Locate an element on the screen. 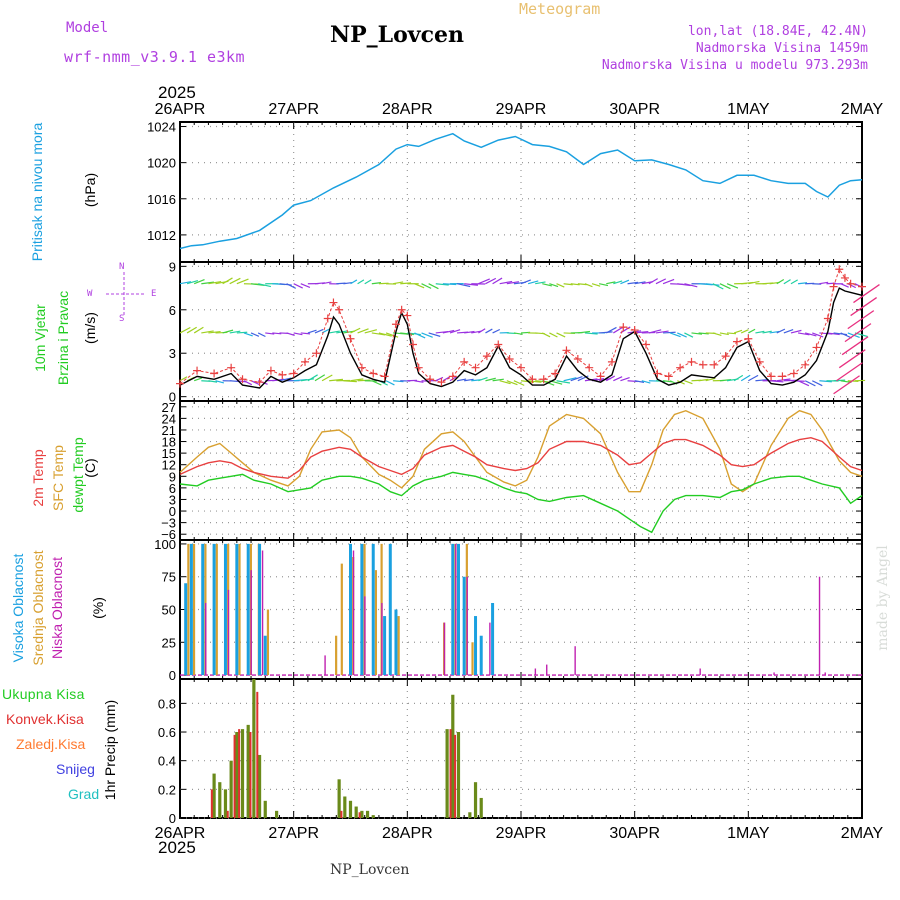 This screenshot has width=900, height=900. product-title: Meteogram is located at coordinates (560, 9).